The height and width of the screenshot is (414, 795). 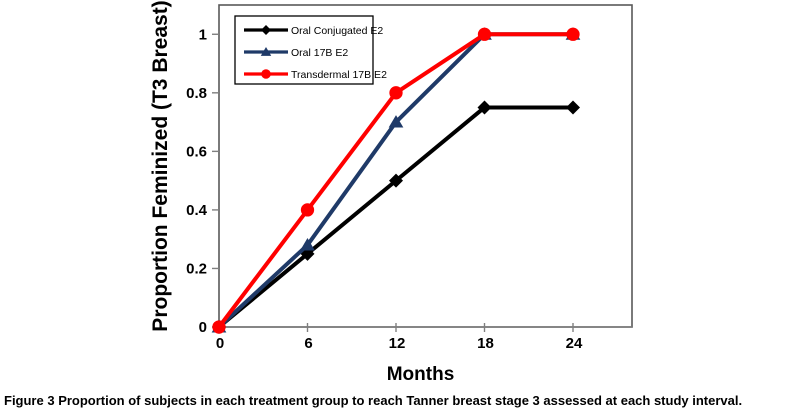 What do you see at coordinates (202, 181) in the screenshot?
I see `y-axis: 0 0.2 0.4 0.6 0.8 1` at bounding box center [202, 181].